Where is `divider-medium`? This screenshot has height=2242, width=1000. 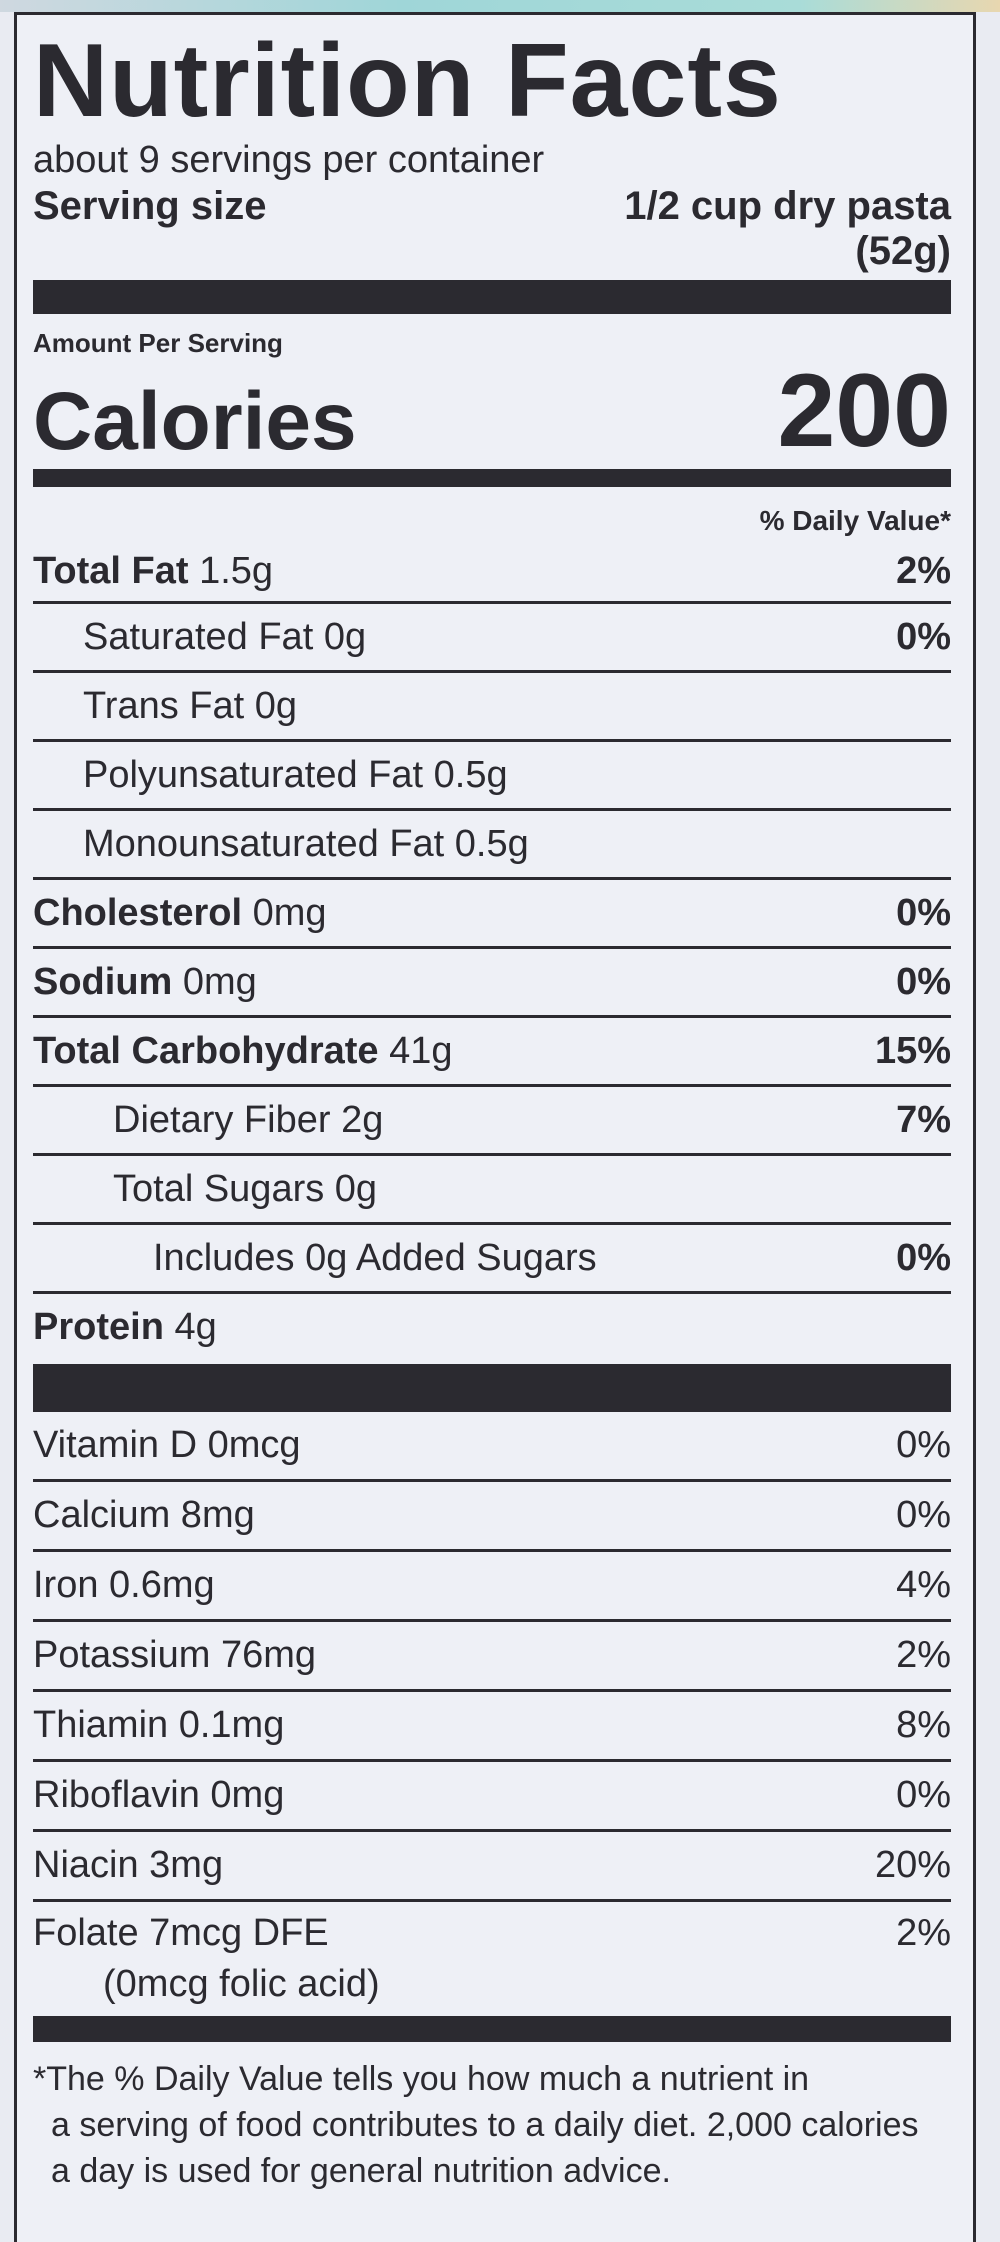 divider-medium is located at coordinates (492, 478).